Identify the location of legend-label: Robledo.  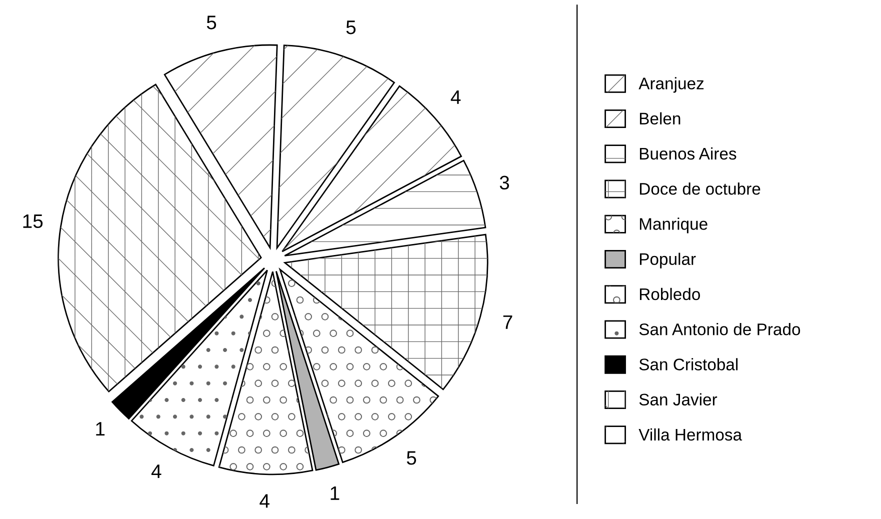
(670, 294).